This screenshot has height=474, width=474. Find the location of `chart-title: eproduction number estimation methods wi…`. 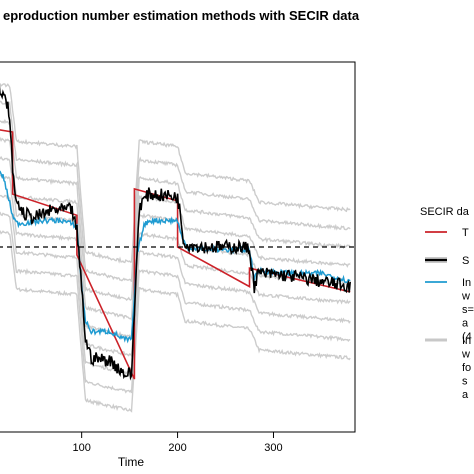

chart-title: eproduction number estimation methods wi… is located at coordinates (181, 15).